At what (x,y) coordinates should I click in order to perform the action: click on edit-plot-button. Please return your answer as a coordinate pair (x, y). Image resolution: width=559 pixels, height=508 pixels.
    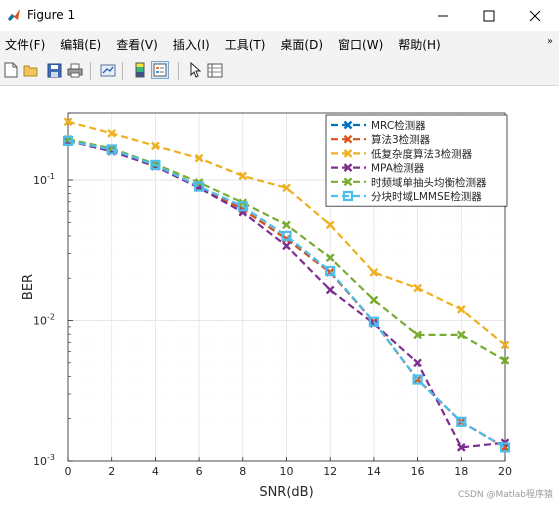
    Looking at the image, I should click on (195, 70).